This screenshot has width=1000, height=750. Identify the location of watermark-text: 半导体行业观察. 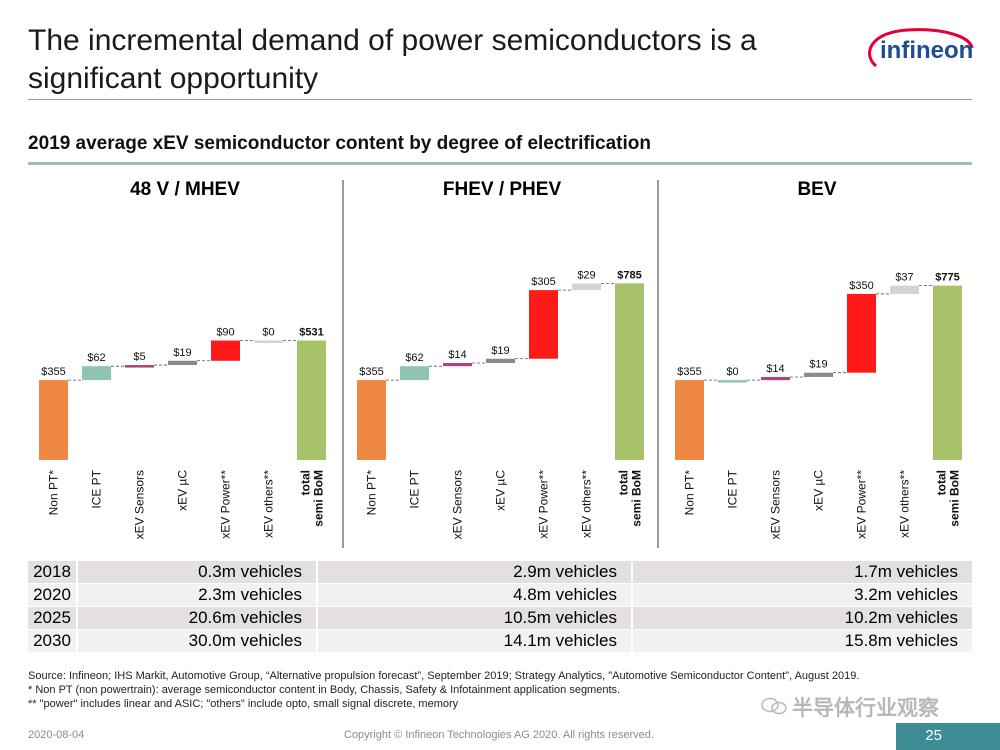
(865, 708).